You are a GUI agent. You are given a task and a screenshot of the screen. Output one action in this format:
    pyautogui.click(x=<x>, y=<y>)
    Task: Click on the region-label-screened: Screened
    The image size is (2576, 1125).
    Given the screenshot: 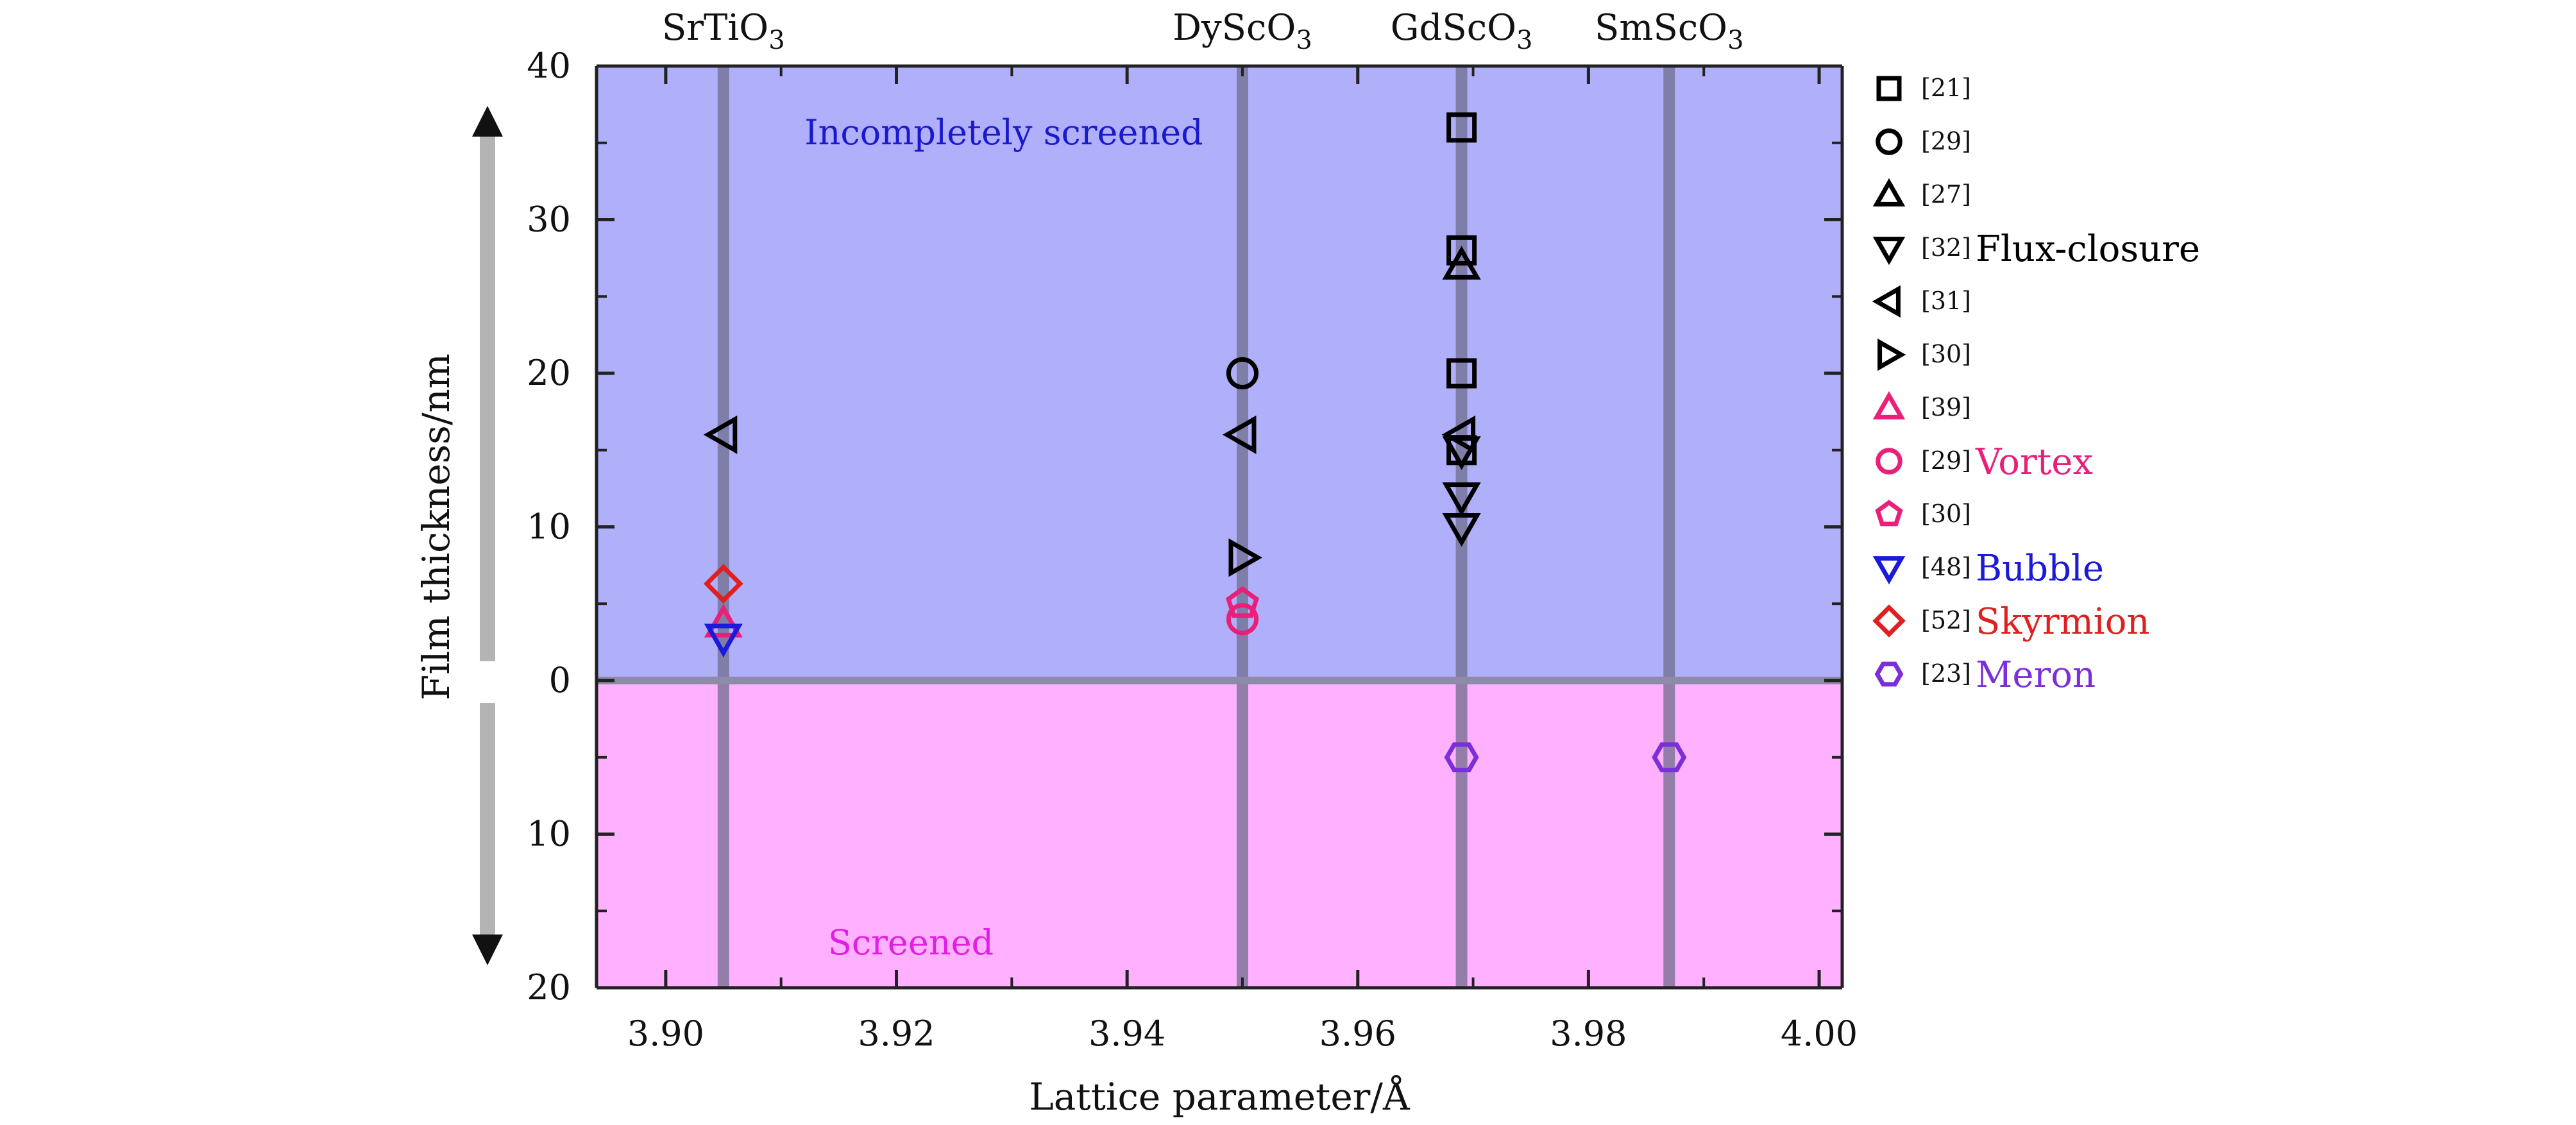 What is the action you would take?
    pyautogui.click(x=911, y=942)
    